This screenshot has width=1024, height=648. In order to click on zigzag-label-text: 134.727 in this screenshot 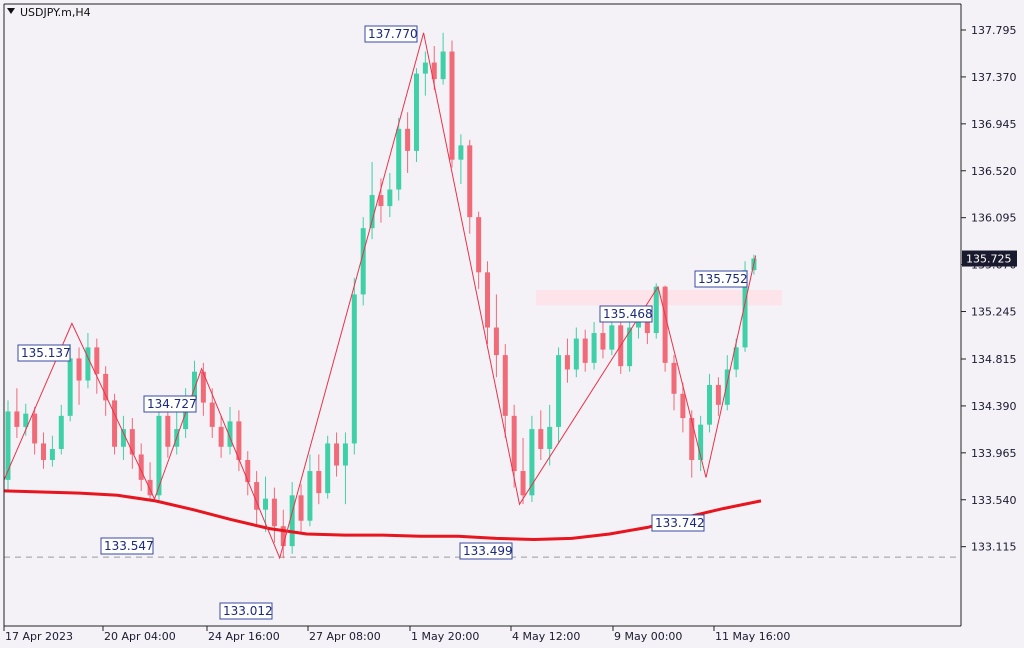, I will do `click(172, 404)`.